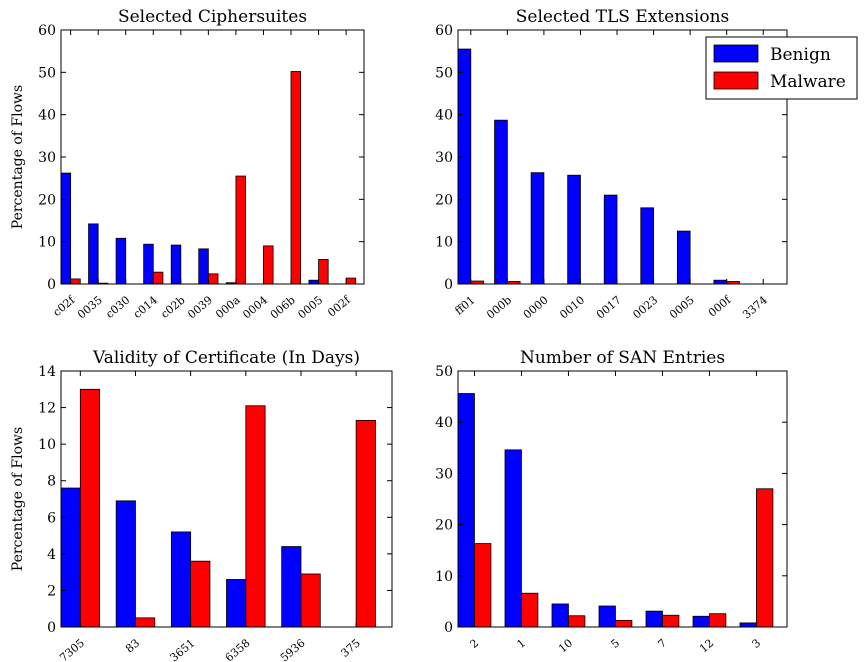  I want to click on bar-malware-002f, so click(351, 281).